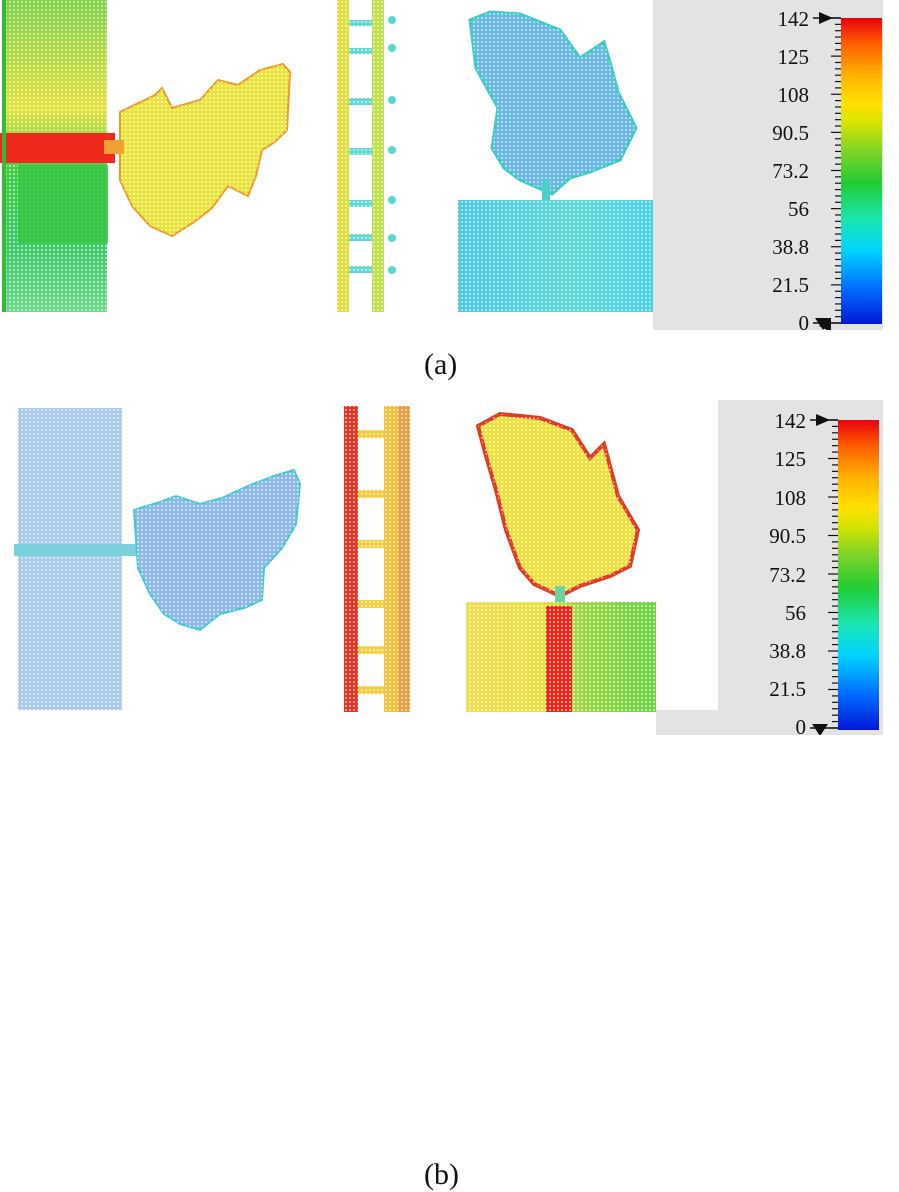  I want to click on right-leaf-shape-b, so click(558, 508).